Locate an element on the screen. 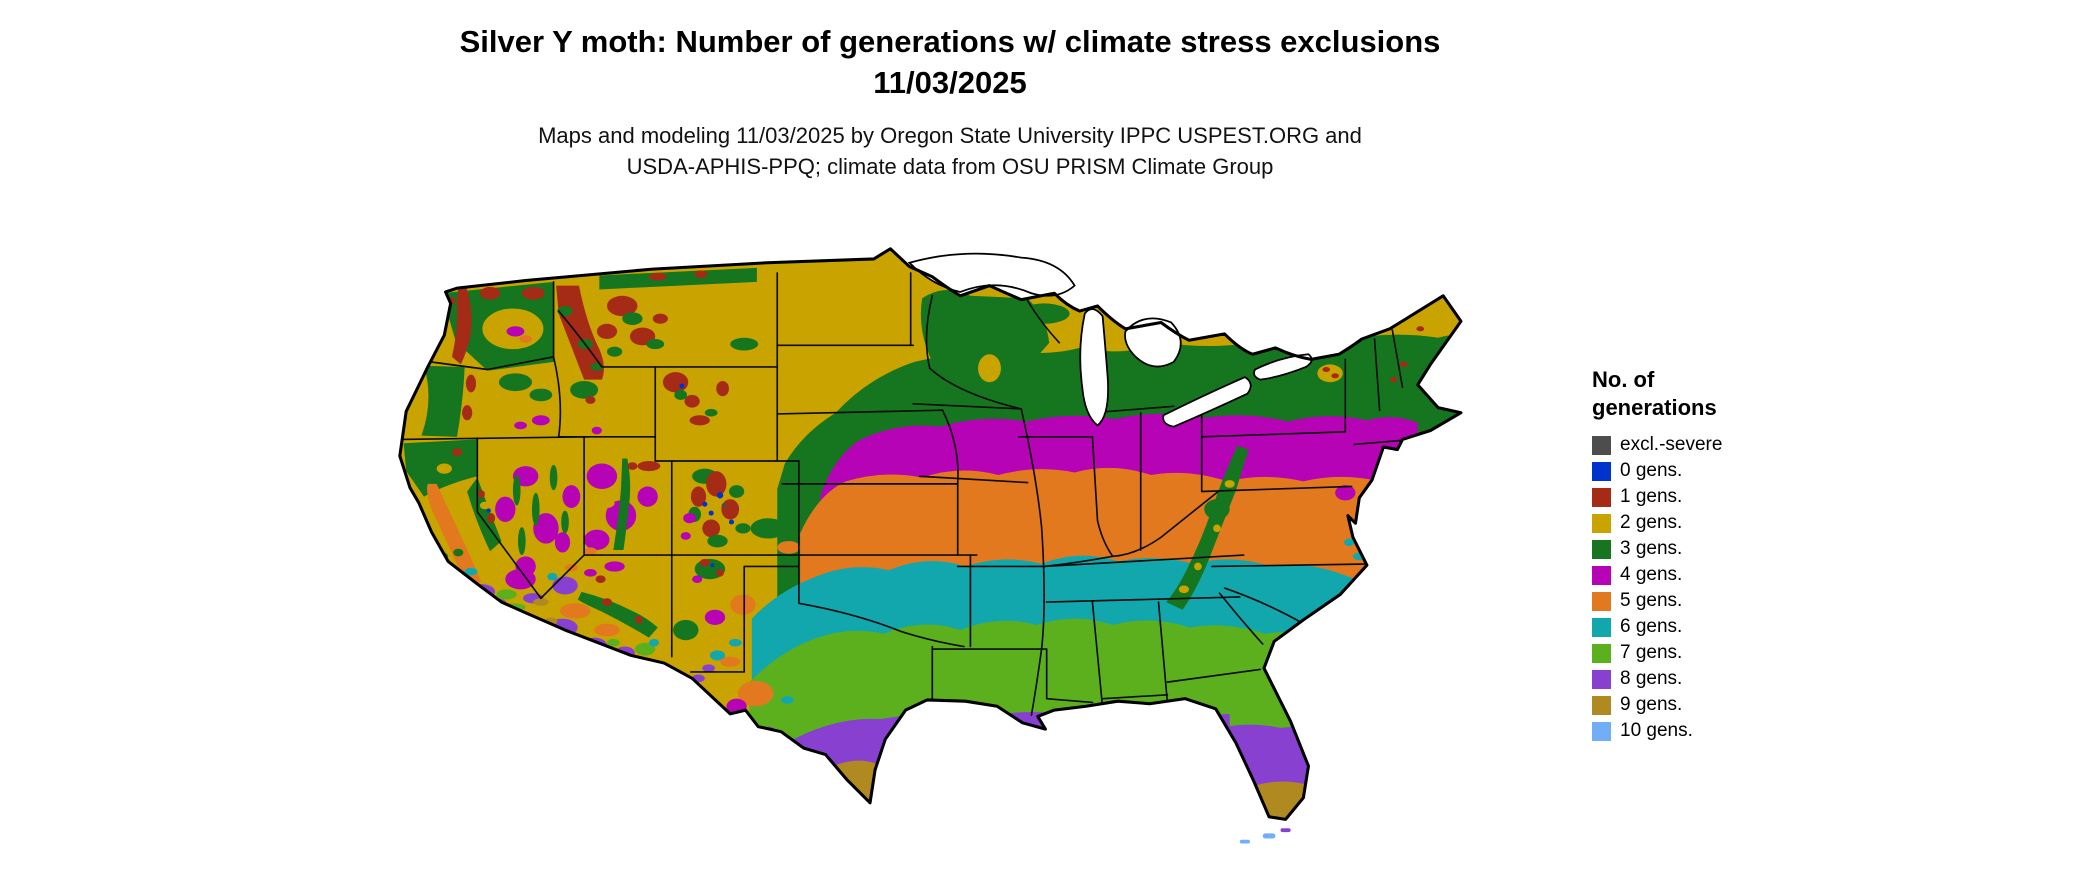  great-lakes is located at coordinates (1110, 340).